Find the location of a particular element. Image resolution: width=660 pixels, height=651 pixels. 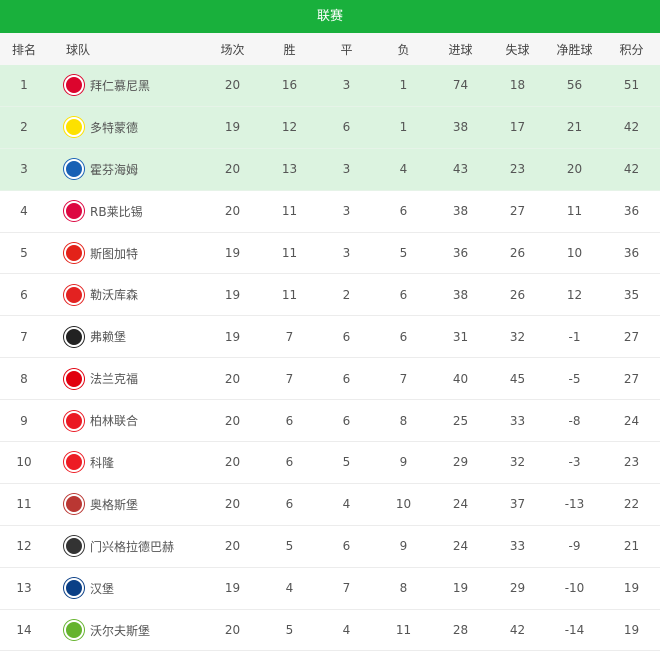

table-row: 14 沃尔夫斯堡 20 5 4 11 28 42 -14 19 is located at coordinates (330, 630).